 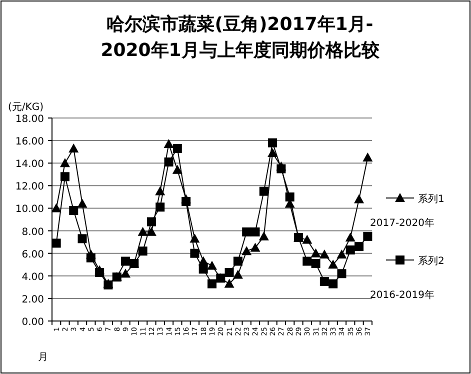 What do you see at coordinates (29, 164) in the screenshot?
I see `y-tick-label: 14.00` at bounding box center [29, 164].